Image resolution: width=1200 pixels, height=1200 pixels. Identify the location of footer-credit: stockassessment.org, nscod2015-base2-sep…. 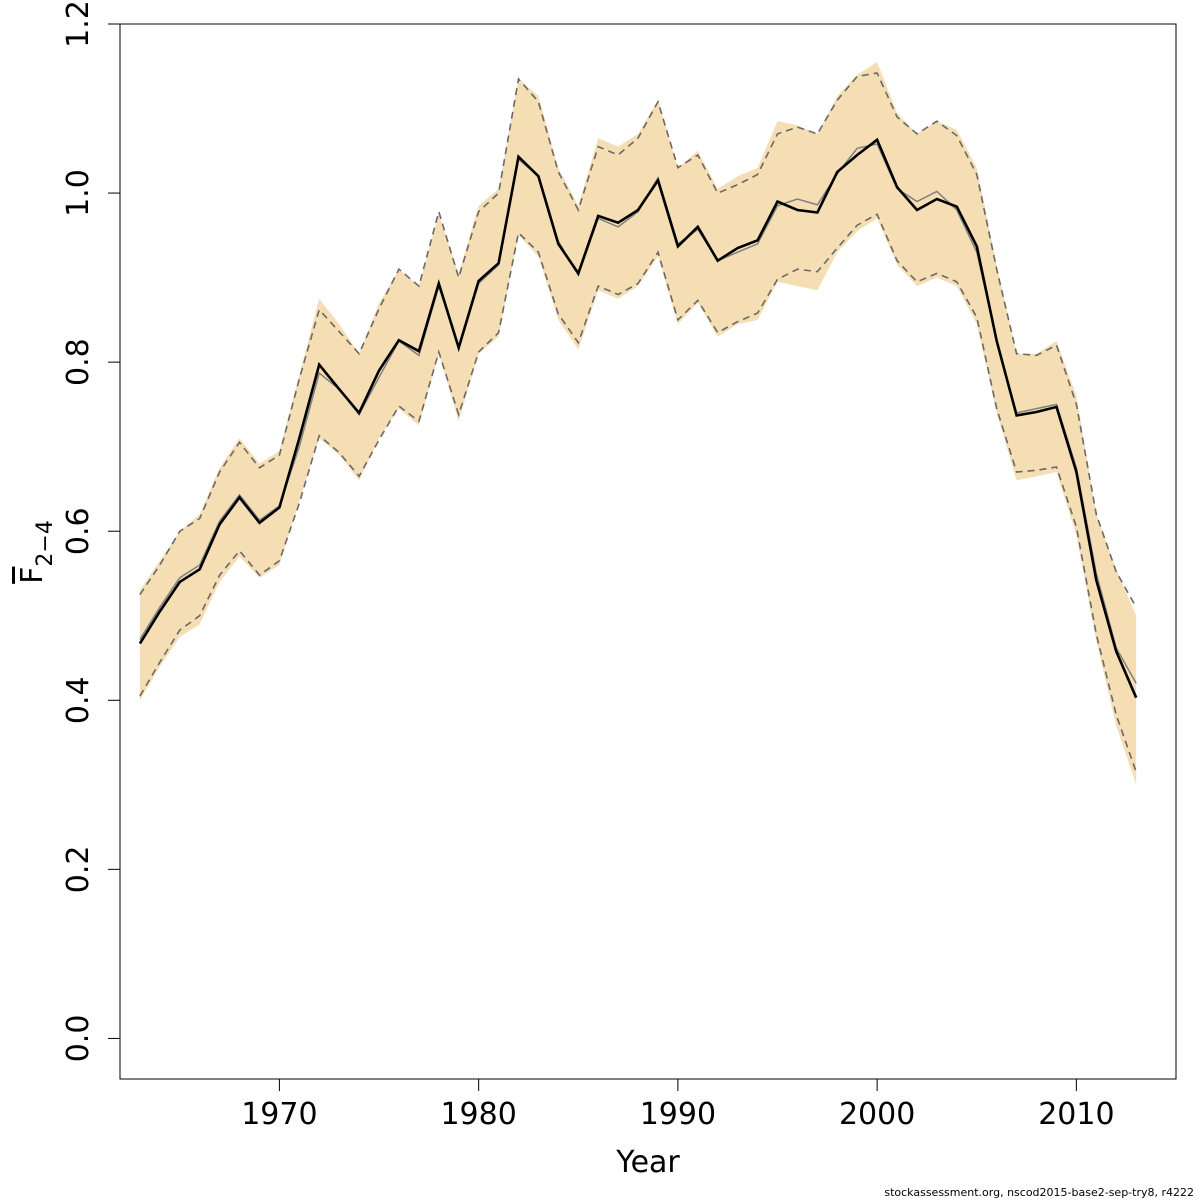
(1039, 1192).